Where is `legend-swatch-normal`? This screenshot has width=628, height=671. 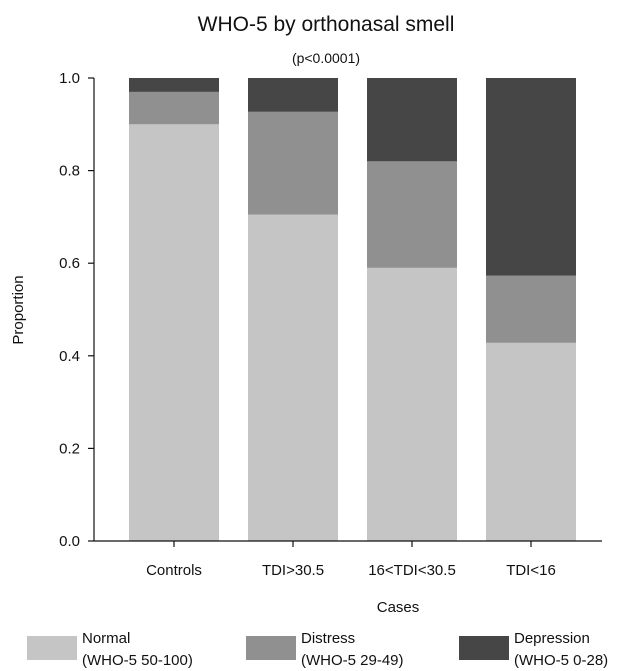 legend-swatch-normal is located at coordinates (52, 648).